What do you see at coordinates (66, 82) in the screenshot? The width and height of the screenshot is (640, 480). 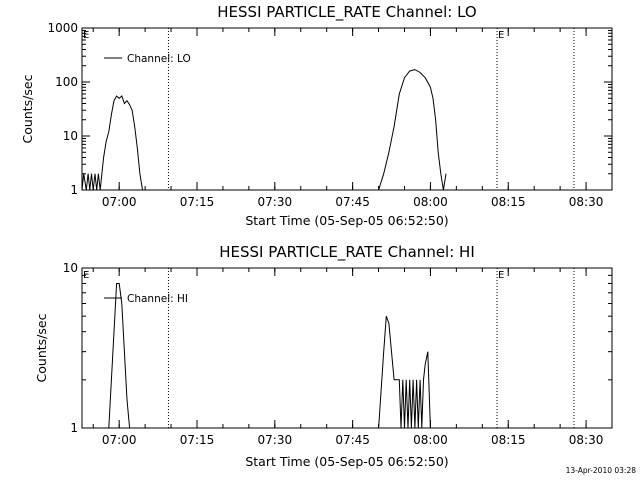 I see `y-tick-label: 100` at bounding box center [66, 82].